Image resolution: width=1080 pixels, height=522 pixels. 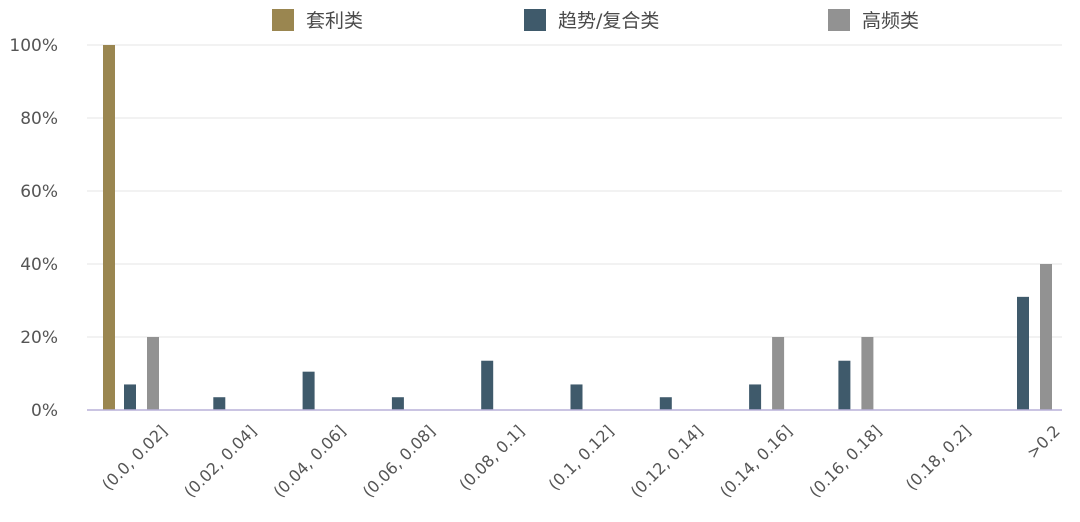 What do you see at coordinates (399, 461) in the screenshot?
I see `x-tick-label: (0.06, 0.08]` at bounding box center [399, 461].